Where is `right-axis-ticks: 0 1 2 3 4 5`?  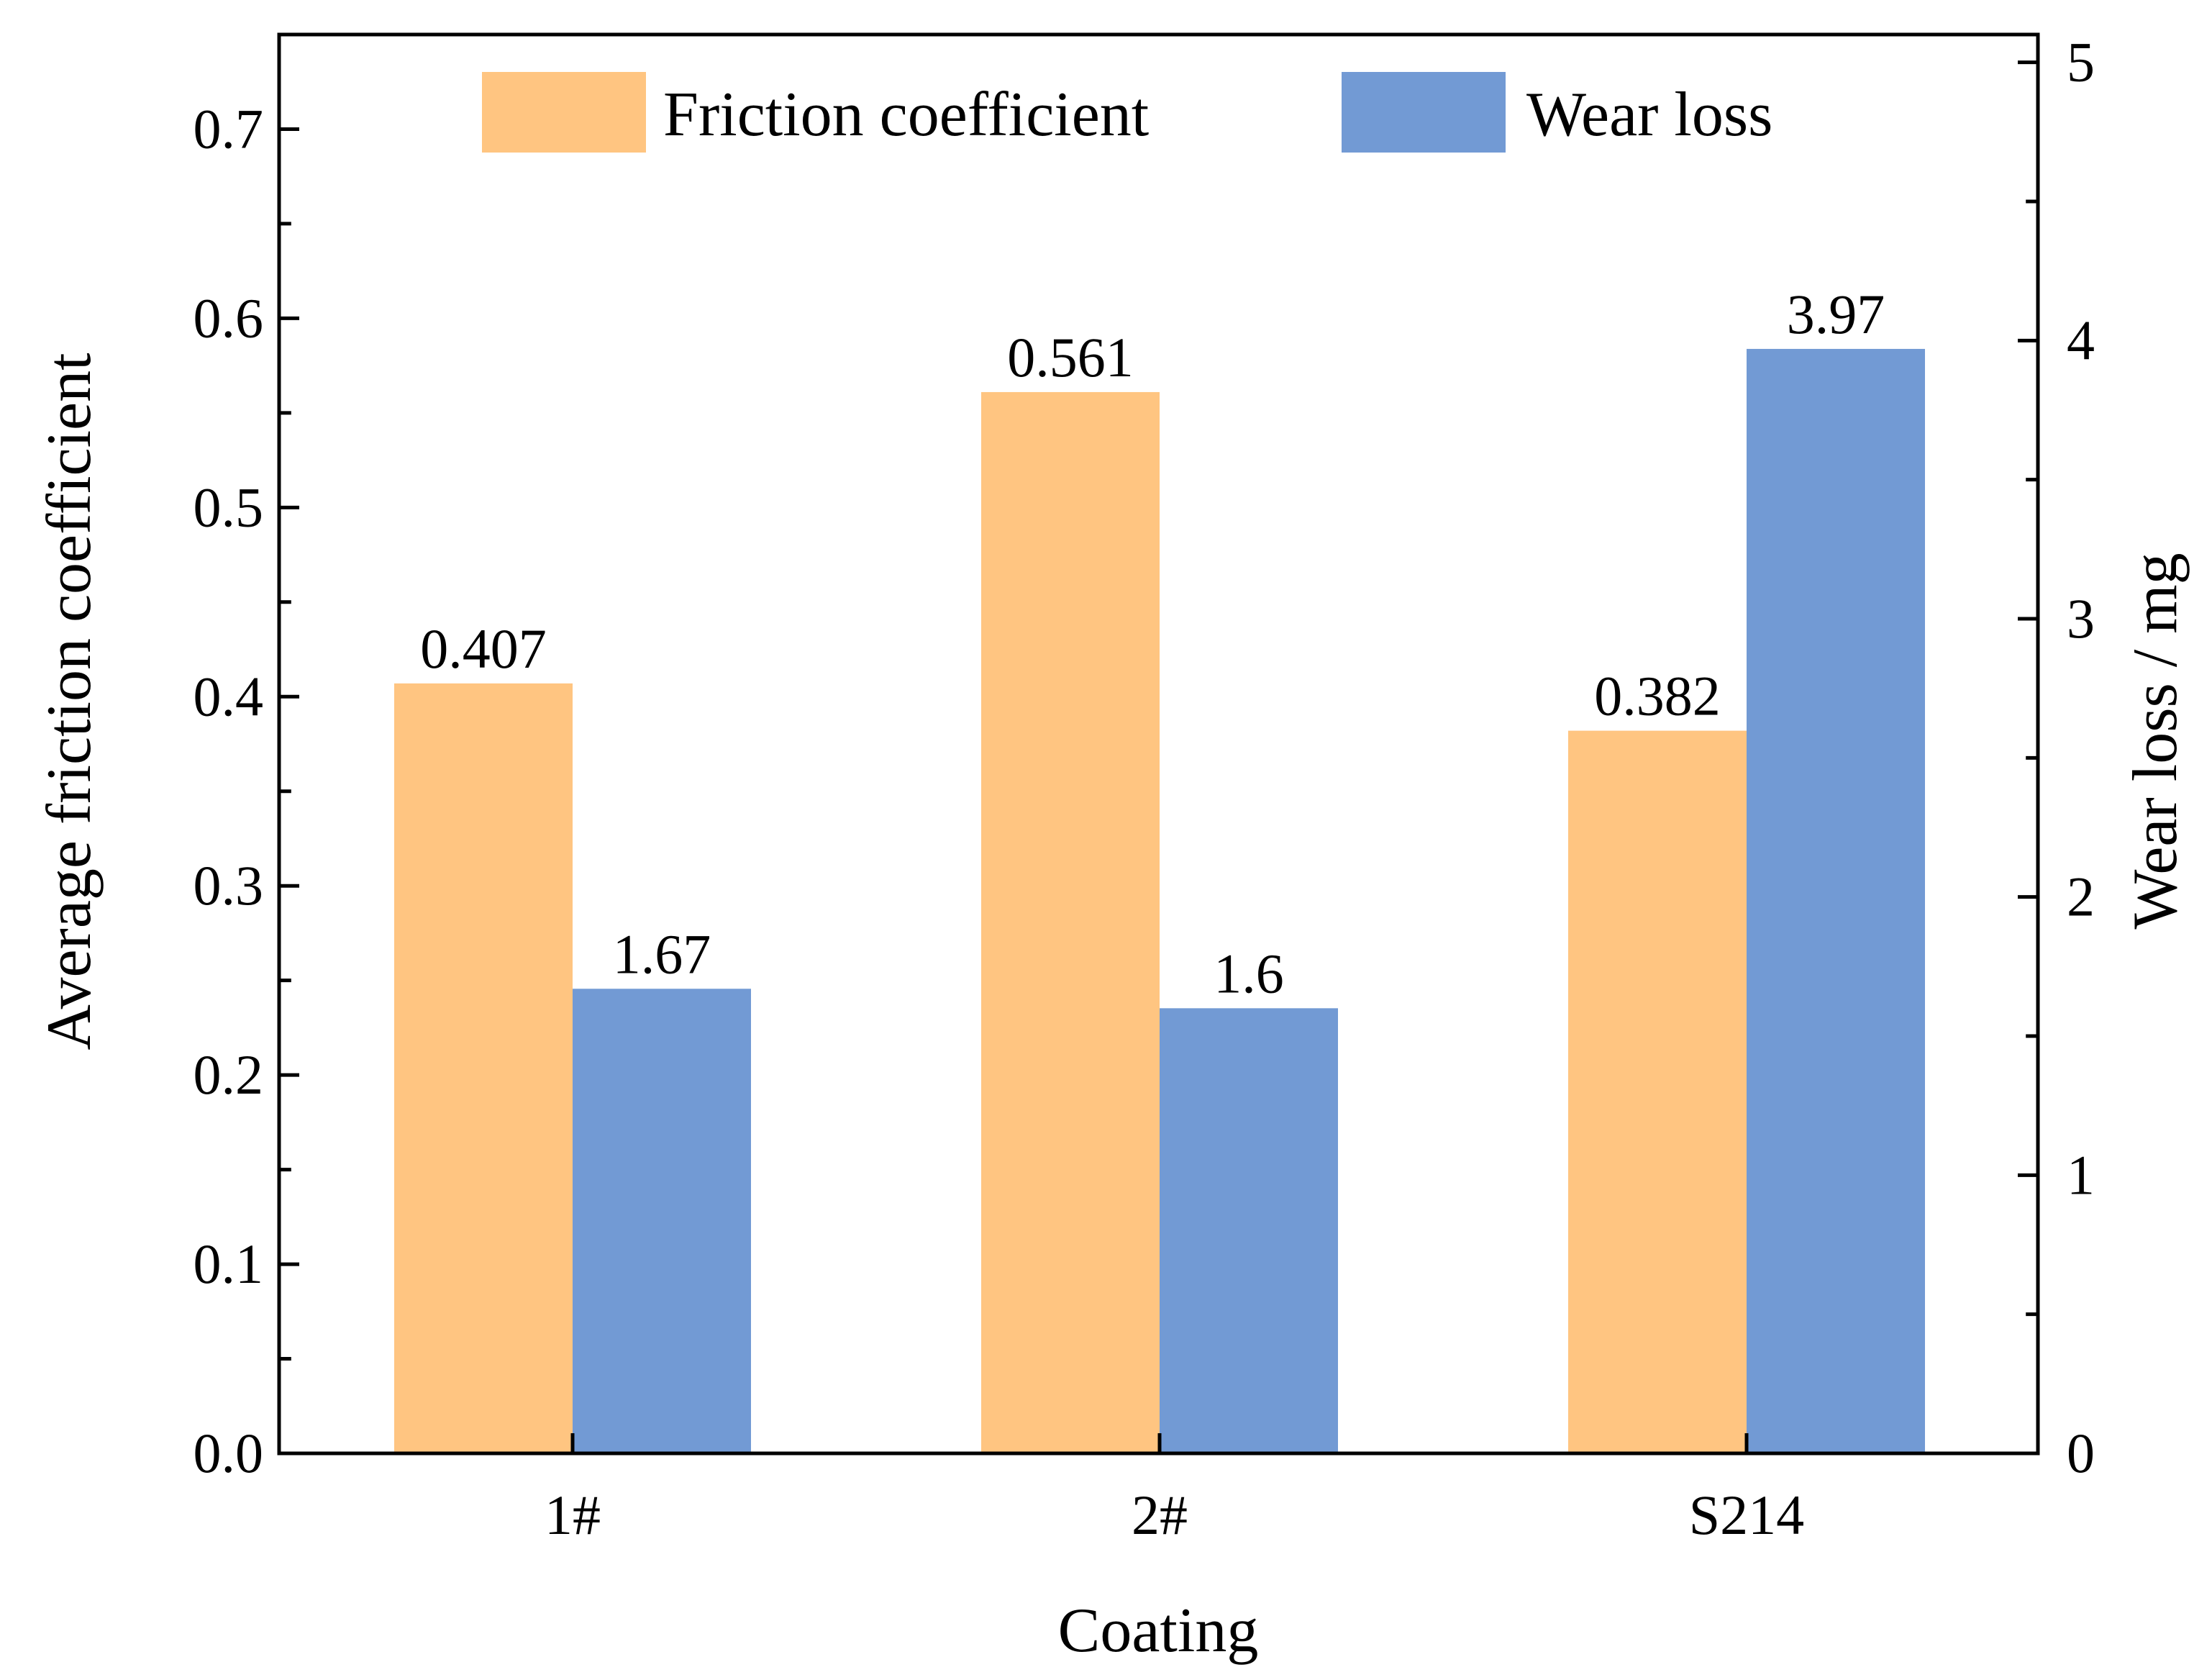 right-axis-ticks: 0 1 2 3 4 5 is located at coordinates (2056, 757).